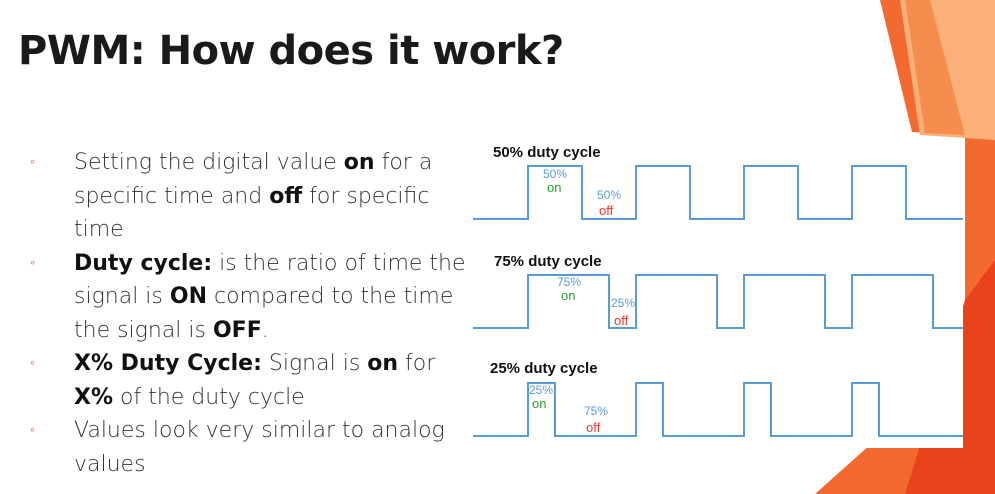 The height and width of the screenshot is (494, 995). I want to click on panel-label-75: 75% duty cycle, so click(548, 261).